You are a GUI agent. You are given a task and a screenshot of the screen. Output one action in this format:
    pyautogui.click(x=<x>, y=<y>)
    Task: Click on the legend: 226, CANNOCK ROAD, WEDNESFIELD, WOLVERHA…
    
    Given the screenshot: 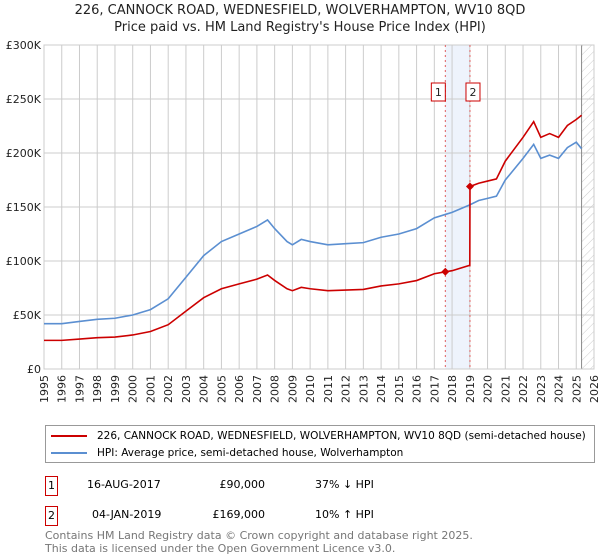 What is the action you would take?
    pyautogui.click(x=320, y=444)
    